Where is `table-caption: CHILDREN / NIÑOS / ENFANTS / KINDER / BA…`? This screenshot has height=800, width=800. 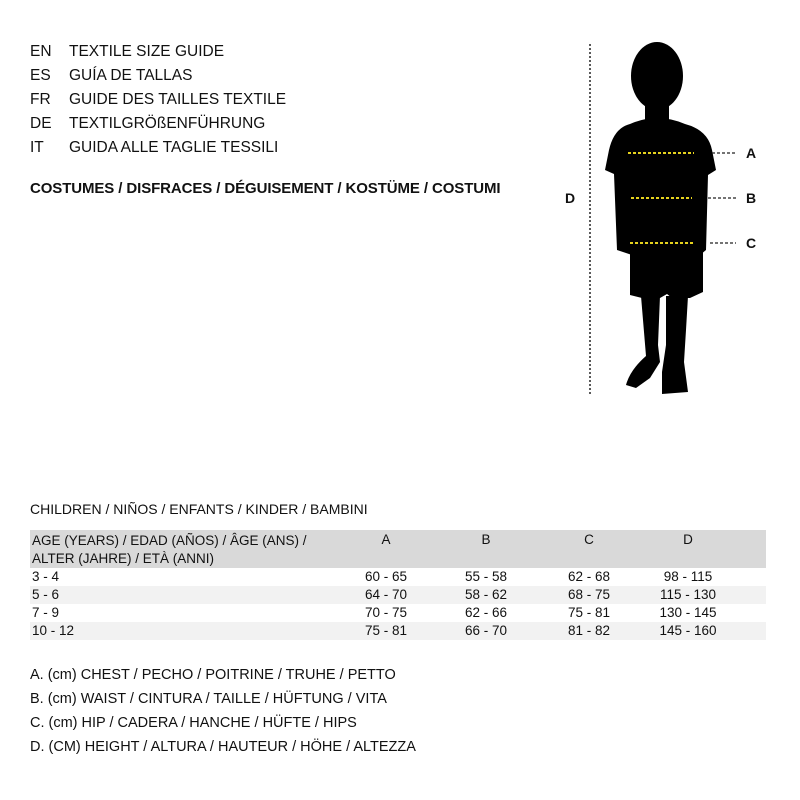
table-caption: CHILDREN / NIÑOS / ENFANTS / KINDER / BA… is located at coordinates (199, 509).